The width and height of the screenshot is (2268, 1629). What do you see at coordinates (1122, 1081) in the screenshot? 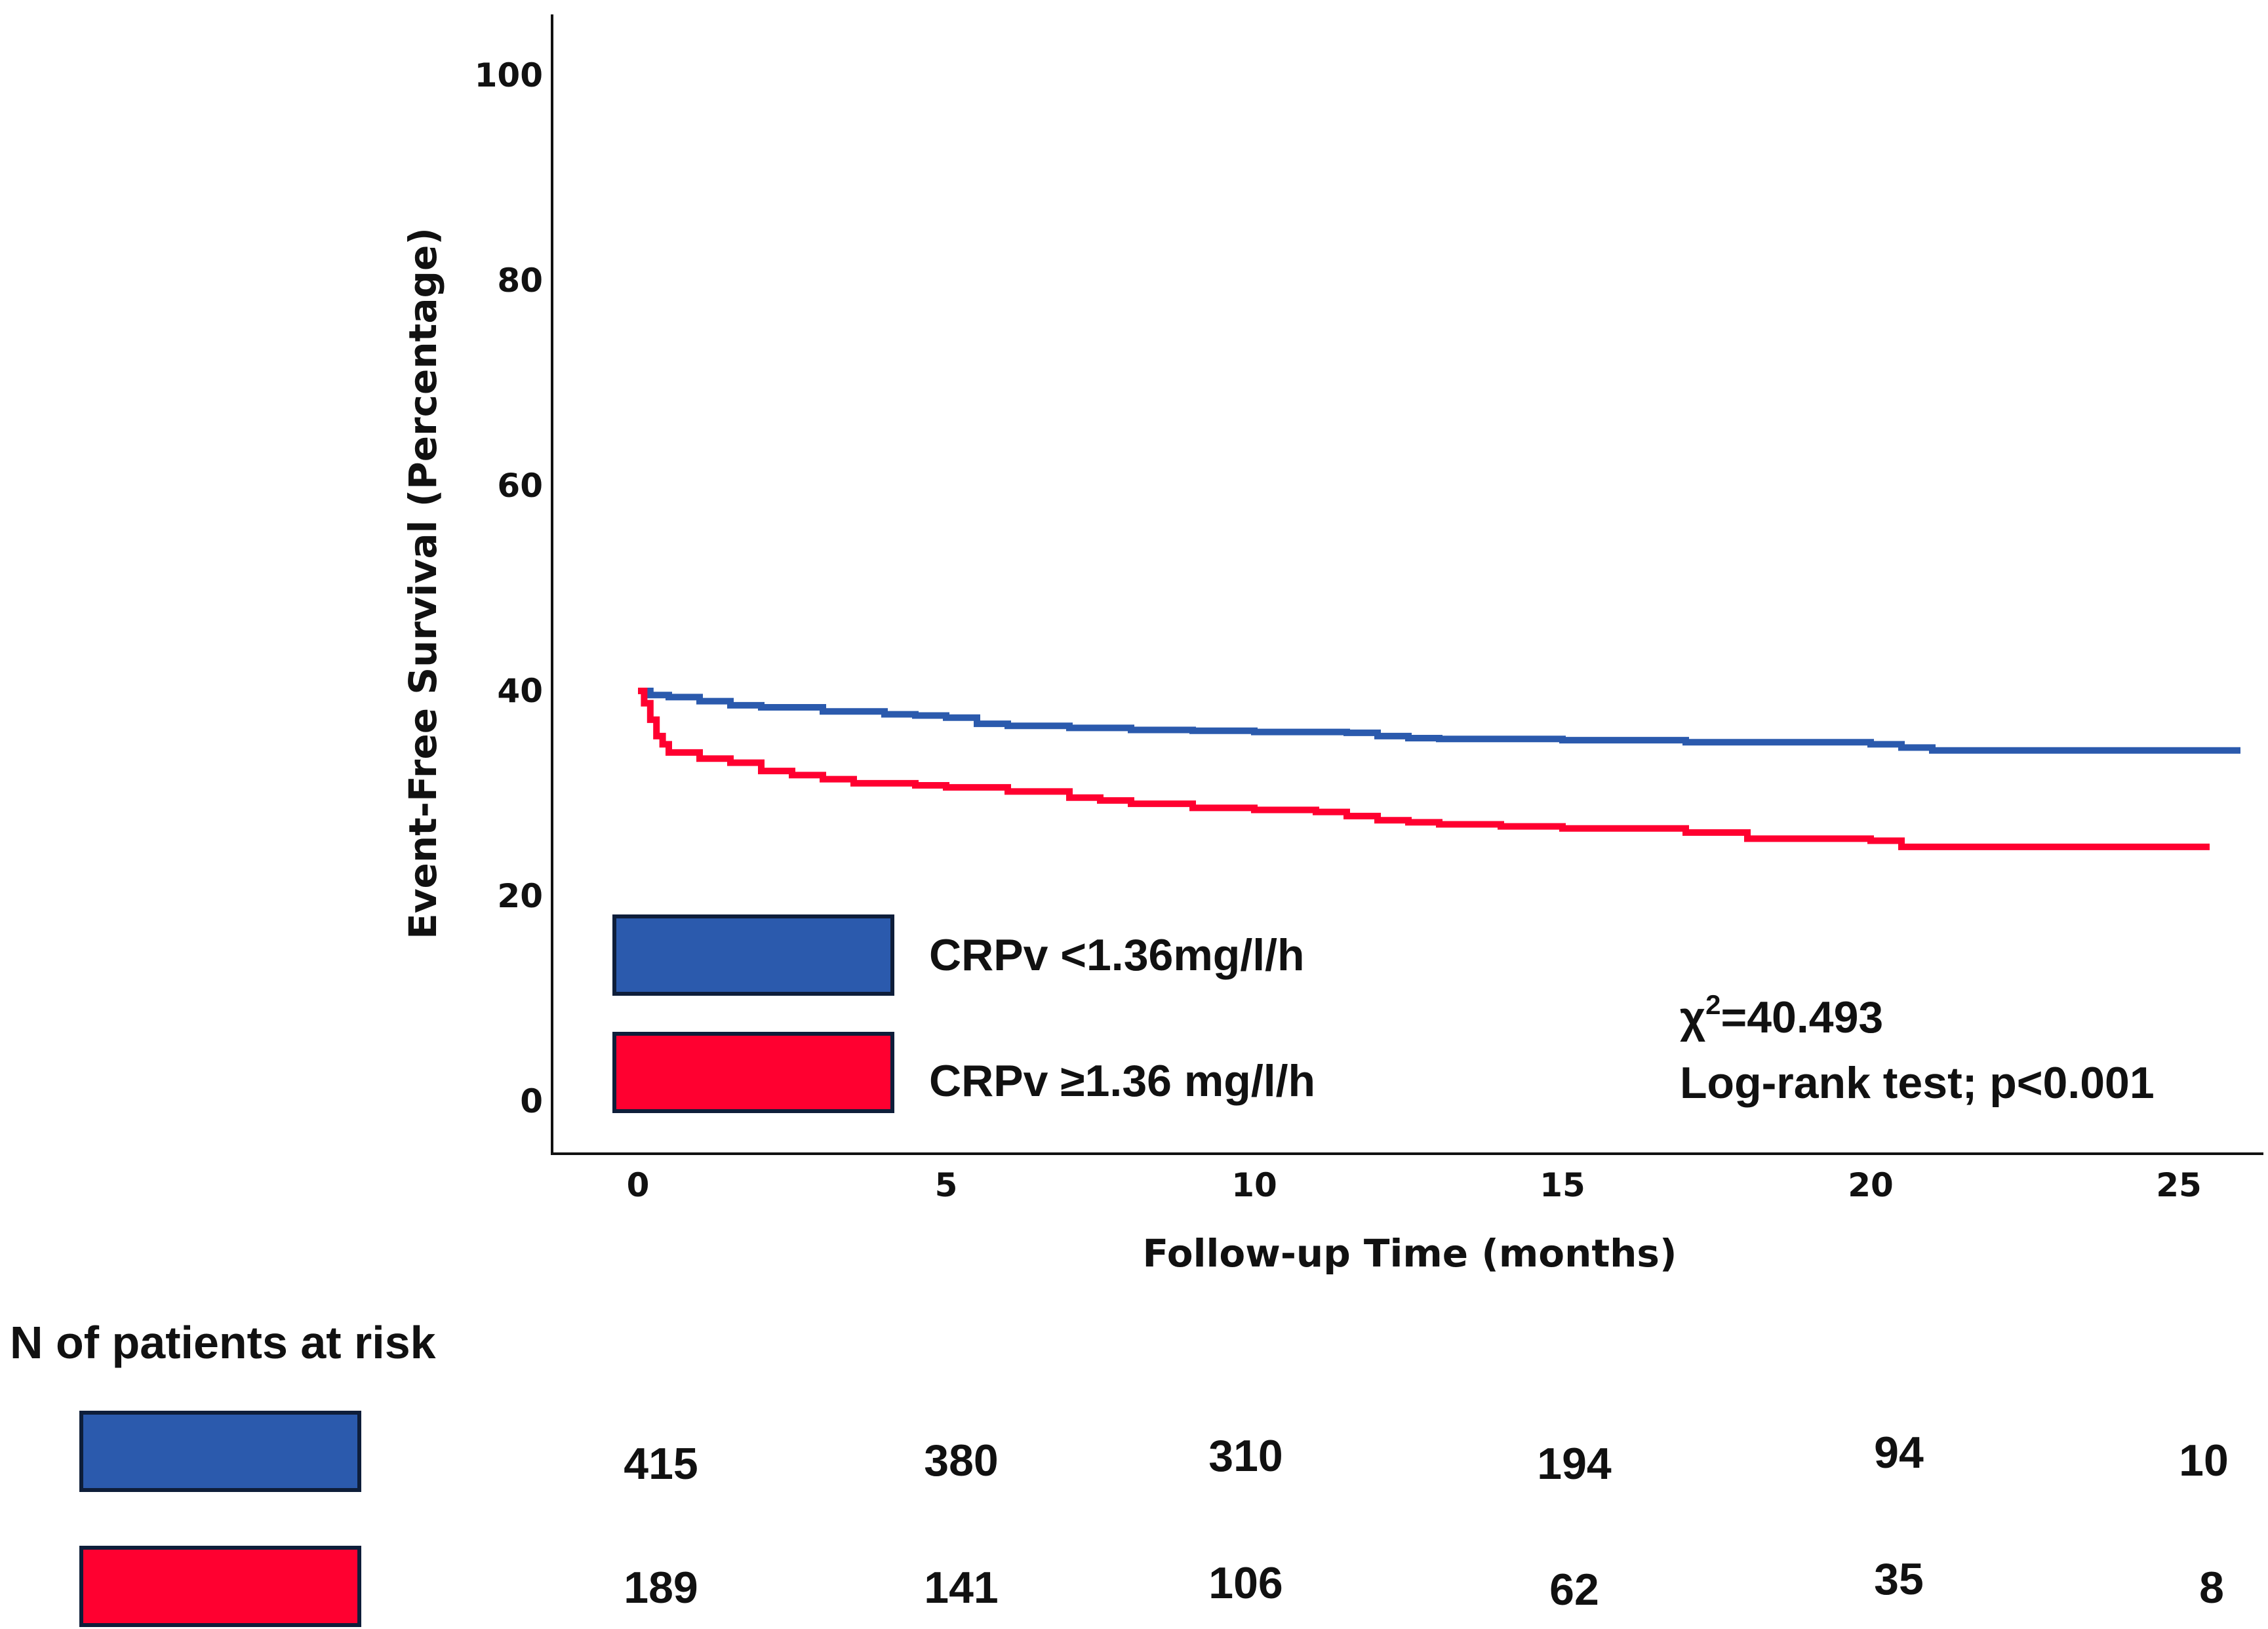
I see `legend-label-red: CRPv ≥1.36 mg/l/h` at bounding box center [1122, 1081].